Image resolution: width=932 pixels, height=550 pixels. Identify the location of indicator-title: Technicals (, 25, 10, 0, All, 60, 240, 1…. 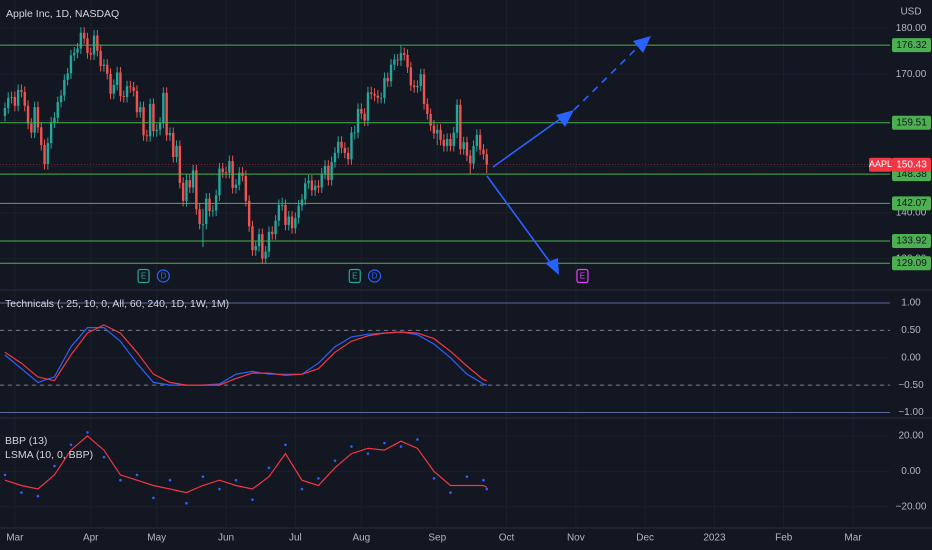
(117, 304).